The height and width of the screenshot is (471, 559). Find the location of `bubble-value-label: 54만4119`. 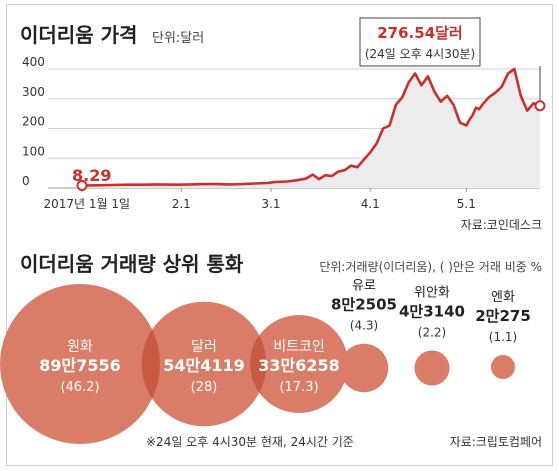

bubble-value-label: 54만4119 is located at coordinates (204, 365).